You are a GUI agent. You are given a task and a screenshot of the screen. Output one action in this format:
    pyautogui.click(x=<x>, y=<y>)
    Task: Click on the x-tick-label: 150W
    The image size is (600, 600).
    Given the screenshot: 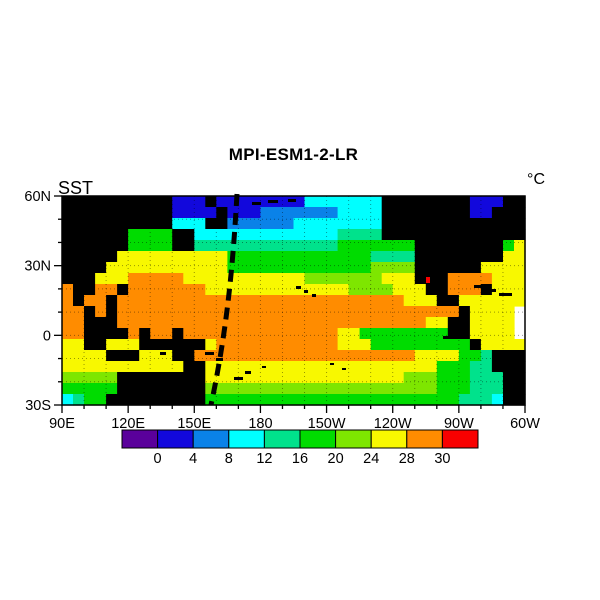 What is the action you would take?
    pyautogui.click(x=327, y=424)
    